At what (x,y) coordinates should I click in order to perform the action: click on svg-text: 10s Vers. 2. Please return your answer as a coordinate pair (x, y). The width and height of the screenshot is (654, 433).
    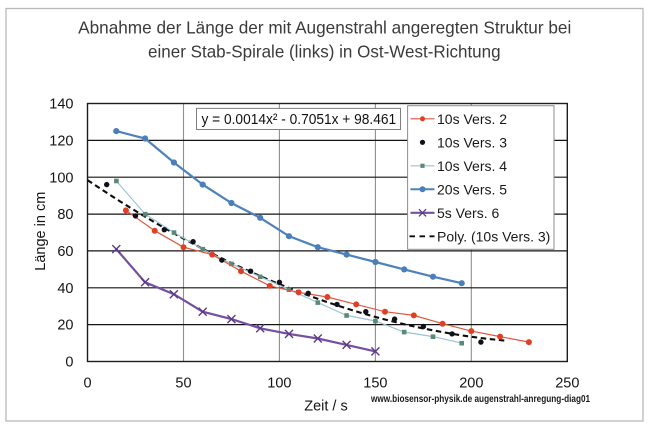
    Looking at the image, I should click on (472, 119).